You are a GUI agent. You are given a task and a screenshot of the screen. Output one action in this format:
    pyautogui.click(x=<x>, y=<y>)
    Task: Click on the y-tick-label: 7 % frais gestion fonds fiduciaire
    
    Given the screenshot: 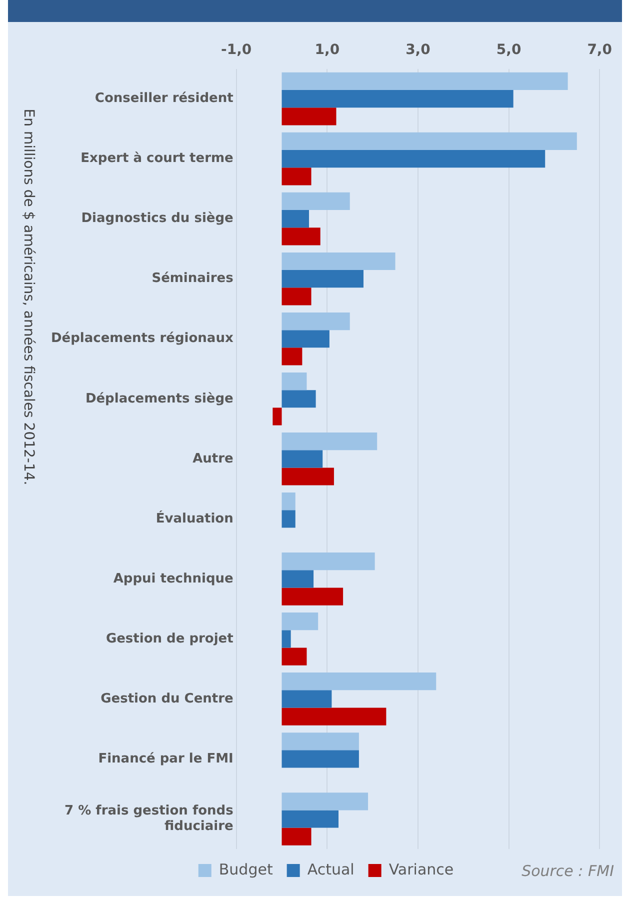 What is the action you would take?
    pyautogui.click(x=149, y=819)
    